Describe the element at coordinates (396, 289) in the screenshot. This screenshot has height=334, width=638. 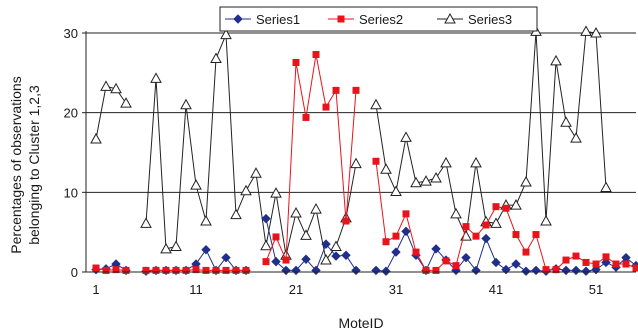
I see `x-tick-label: 31` at that location.